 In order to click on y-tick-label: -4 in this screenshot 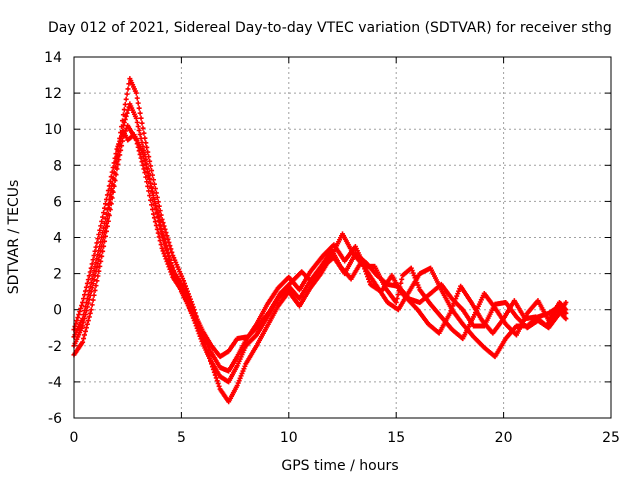, I will do `click(55, 383)`.